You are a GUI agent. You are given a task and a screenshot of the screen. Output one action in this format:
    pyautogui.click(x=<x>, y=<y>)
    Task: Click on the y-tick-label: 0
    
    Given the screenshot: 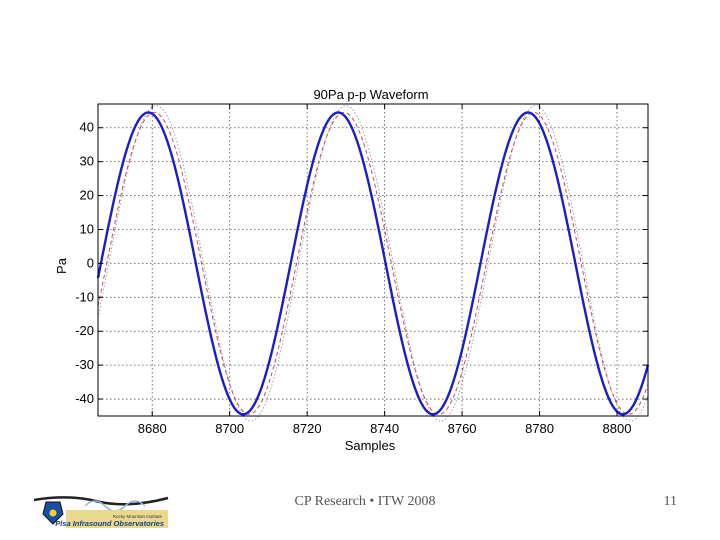 What is the action you would take?
    pyautogui.click(x=90, y=262)
    